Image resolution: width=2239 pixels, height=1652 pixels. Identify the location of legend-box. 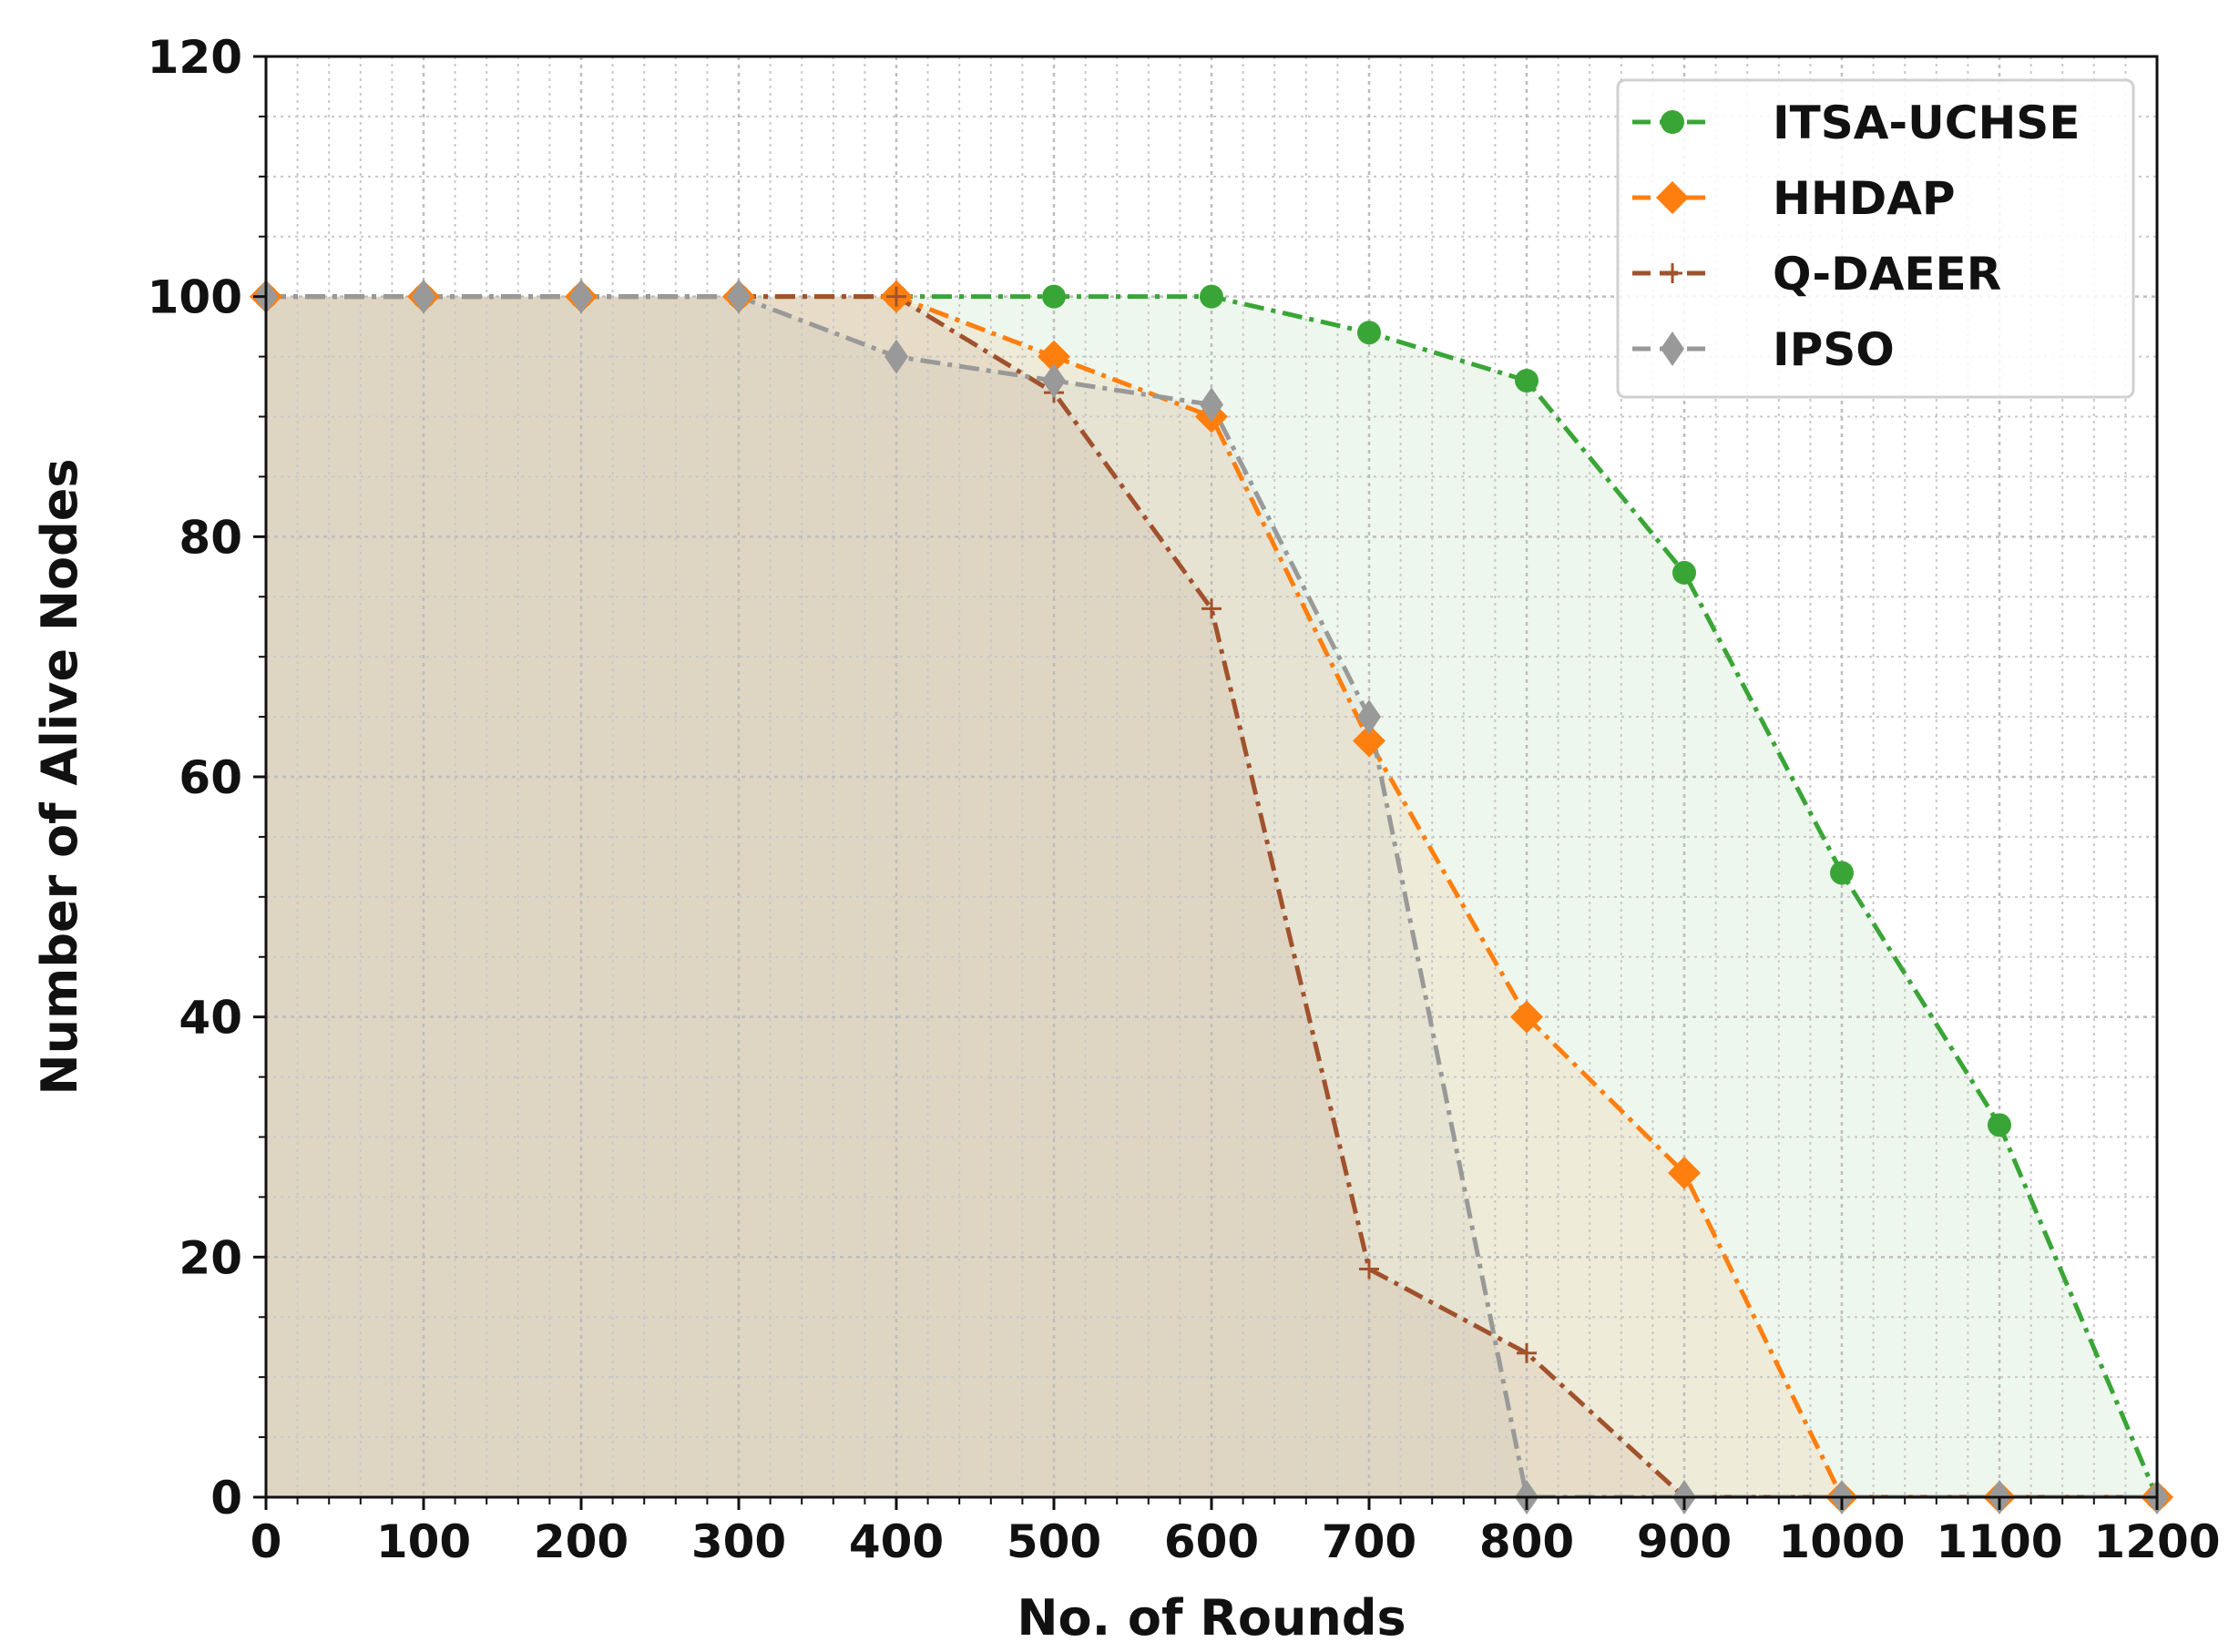
(1876, 238).